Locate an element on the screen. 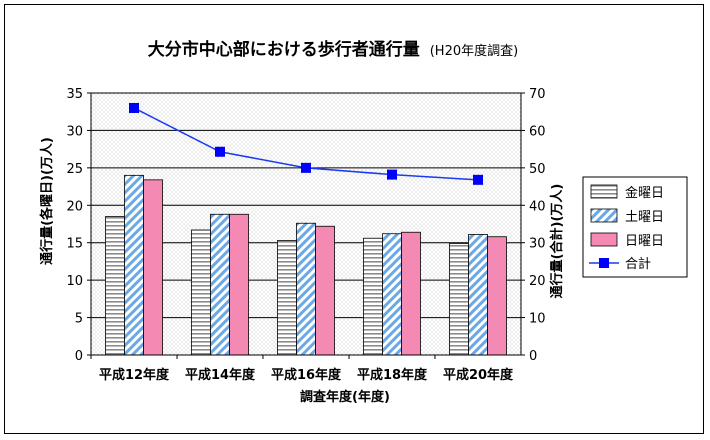 The image size is (710, 440). legend: 金曜日 土曜日 日曜日 合計 is located at coordinates (635, 227).